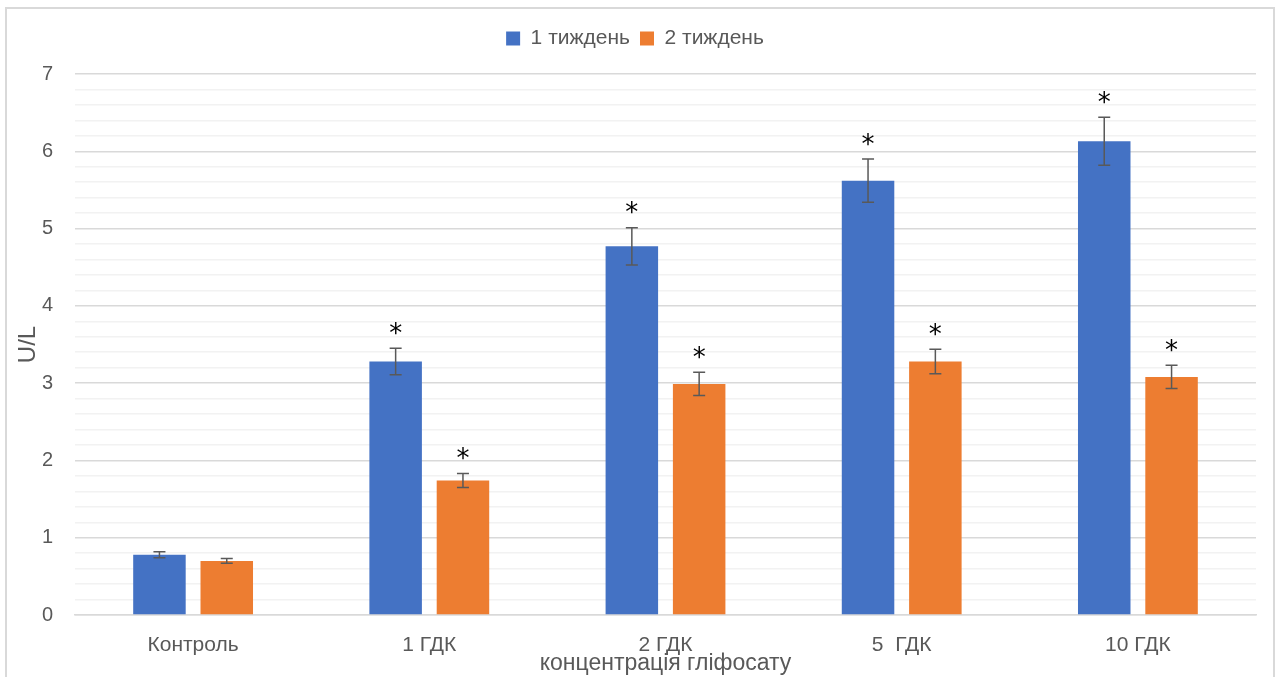  I want to click on y-axis-title: U/L, so click(27, 344).